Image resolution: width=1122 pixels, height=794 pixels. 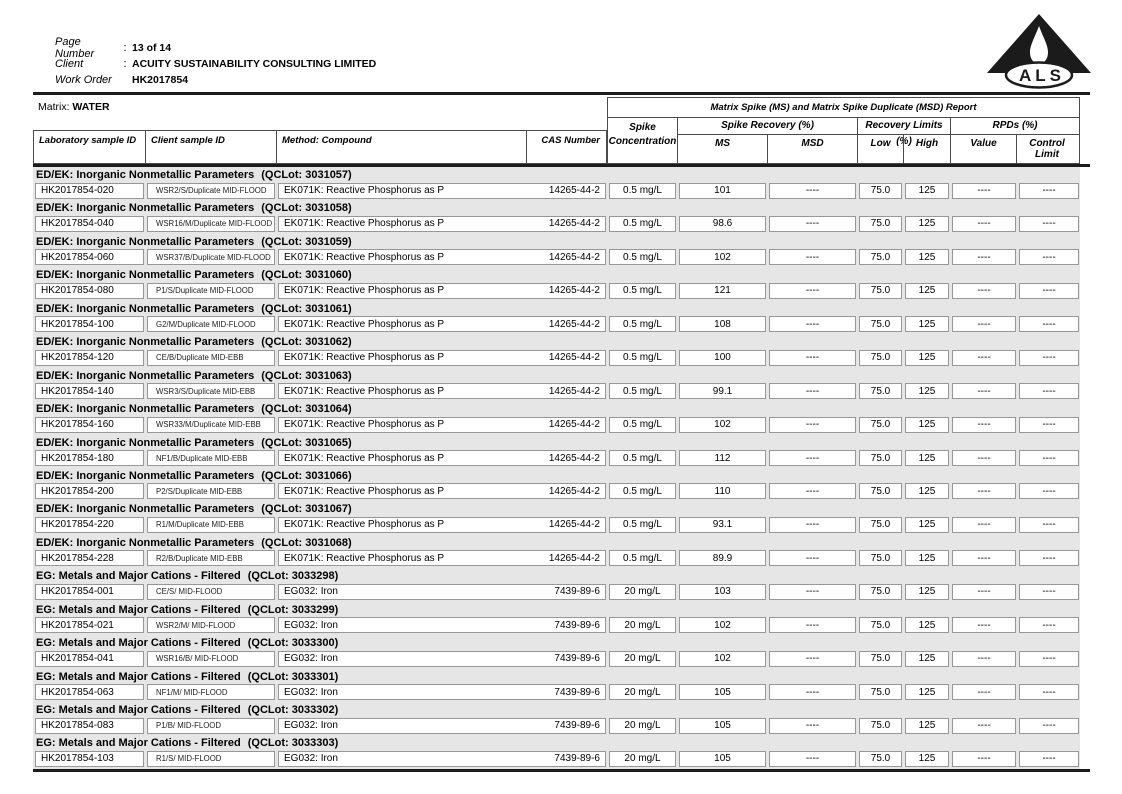 I want to click on section-qclot: (QCLot: 3031058), so click(x=306, y=208).